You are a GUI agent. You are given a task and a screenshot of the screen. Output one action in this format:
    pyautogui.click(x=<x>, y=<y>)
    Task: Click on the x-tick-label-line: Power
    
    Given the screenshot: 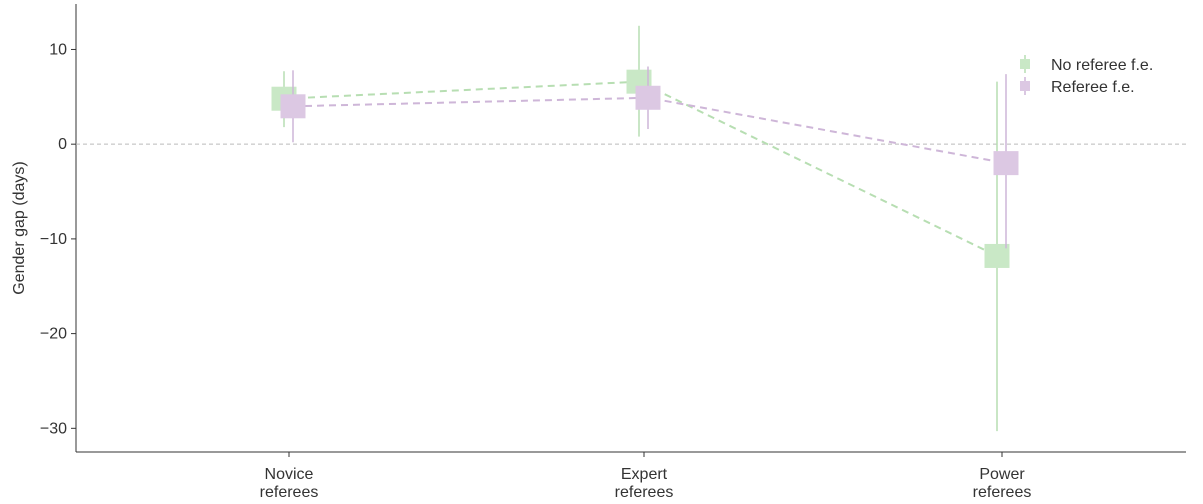 What is the action you would take?
    pyautogui.click(x=1002, y=474)
    